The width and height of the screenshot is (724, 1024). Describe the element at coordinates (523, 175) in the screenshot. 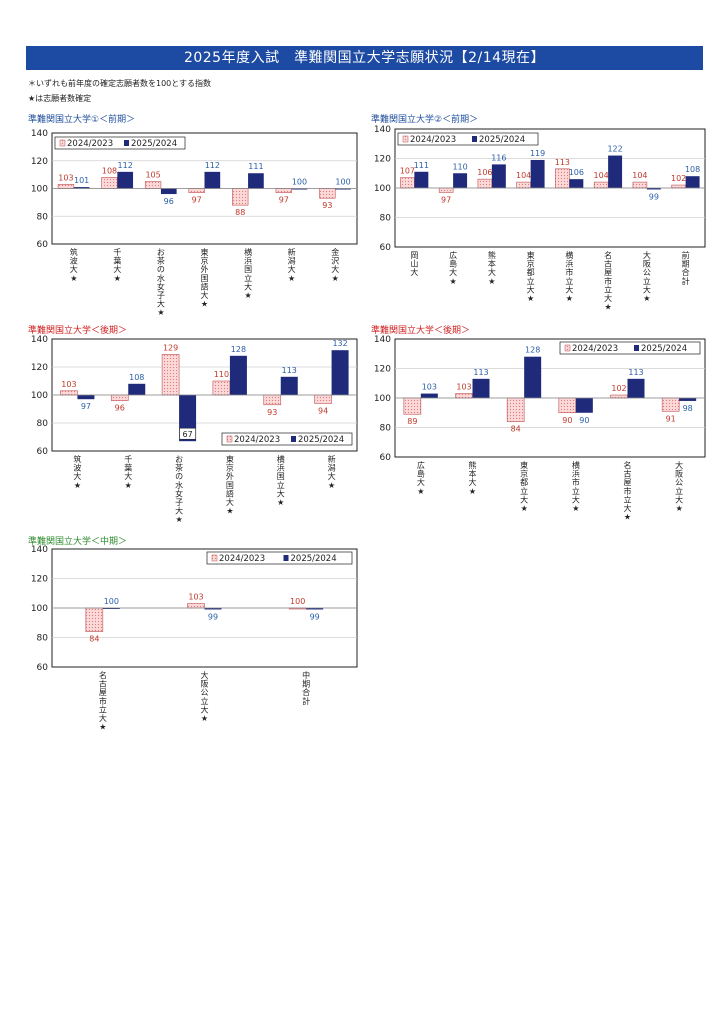

I see `data-label: 104` at that location.